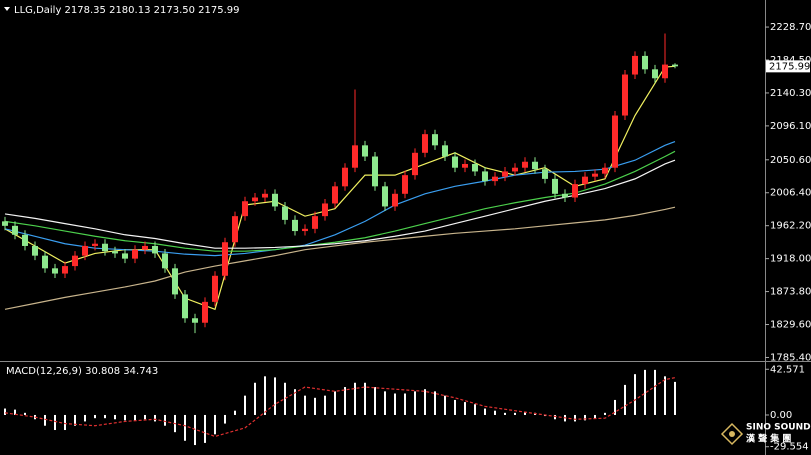 The image size is (811, 455). What do you see at coordinates (778, 428) in the screenshot?
I see `watermark-brand: SINO SOUND` at bounding box center [778, 428].